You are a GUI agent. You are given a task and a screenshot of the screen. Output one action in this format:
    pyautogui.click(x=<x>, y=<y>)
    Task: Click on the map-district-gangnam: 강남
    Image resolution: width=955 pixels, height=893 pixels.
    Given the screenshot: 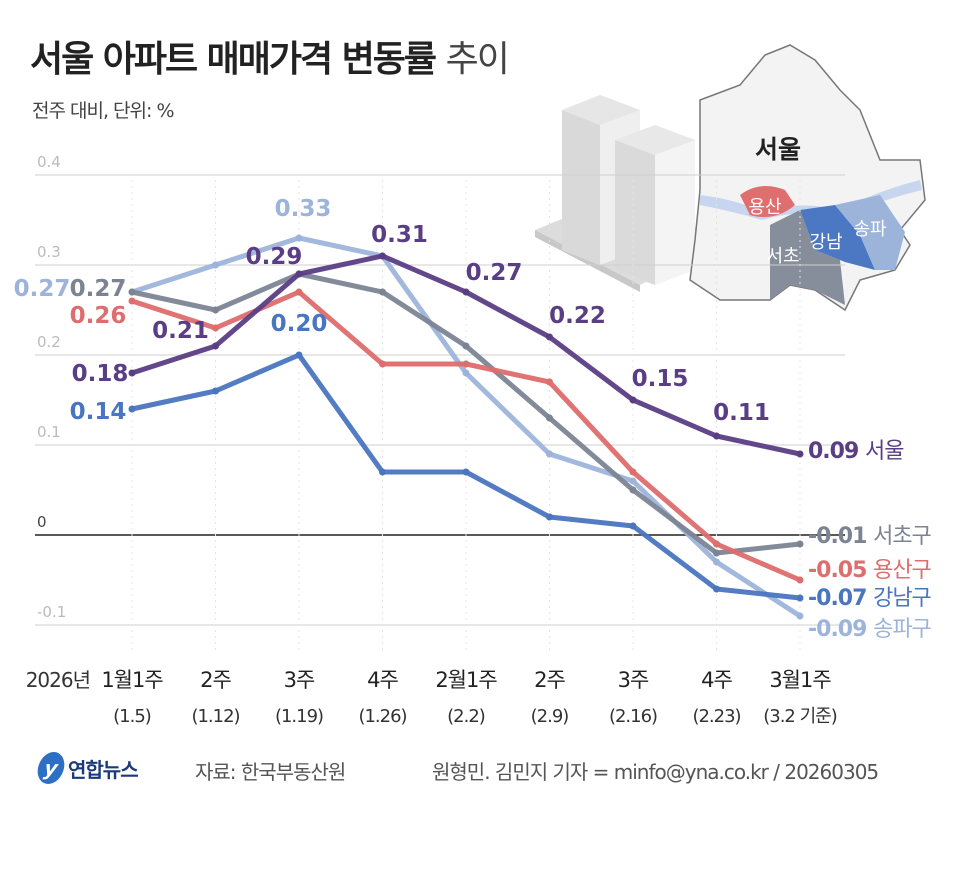 What is the action you would take?
    pyautogui.click(x=825, y=242)
    